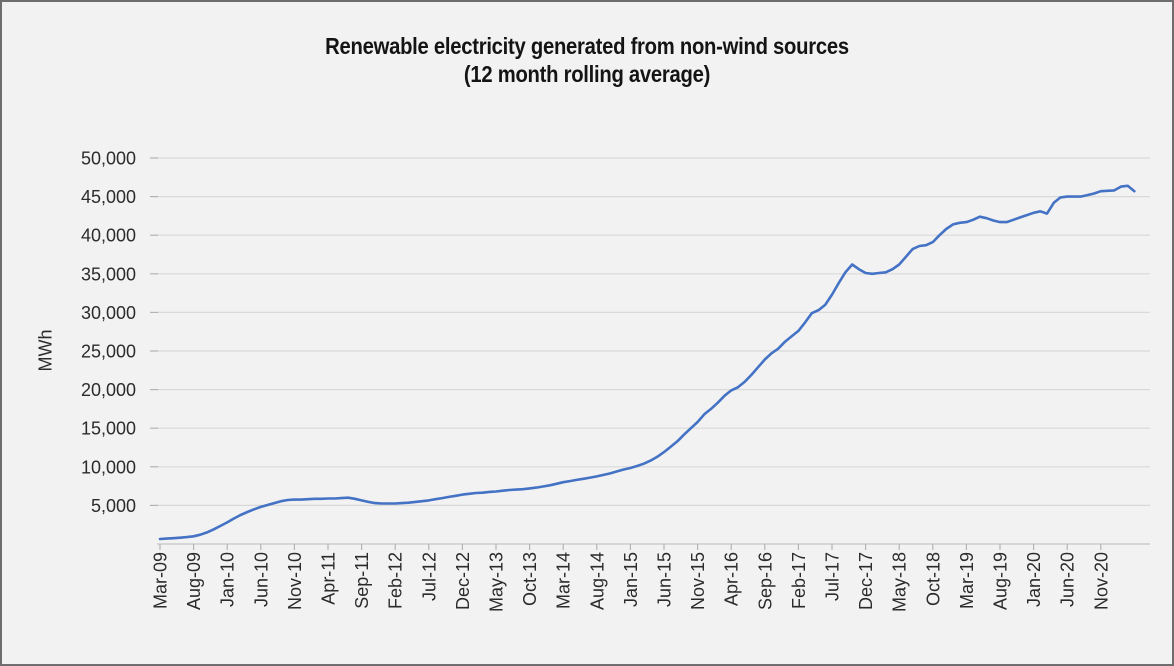 This screenshot has width=1174, height=666. Describe the element at coordinates (900, 582) in the screenshot. I see `x-tick-label: May-18` at that location.